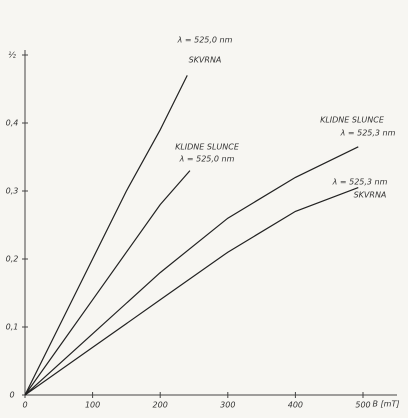 This screenshot has width=408, height=418. I want to click on y-tick-label: ½, so click(12, 55).